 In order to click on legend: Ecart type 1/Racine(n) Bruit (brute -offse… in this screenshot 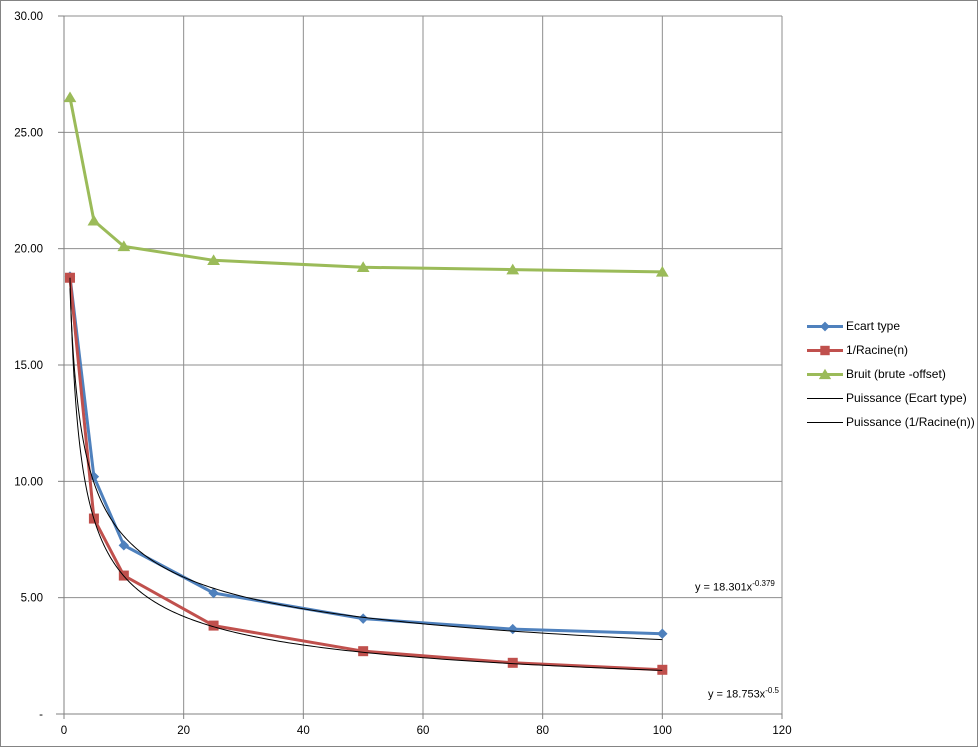, I will do `click(891, 374)`.